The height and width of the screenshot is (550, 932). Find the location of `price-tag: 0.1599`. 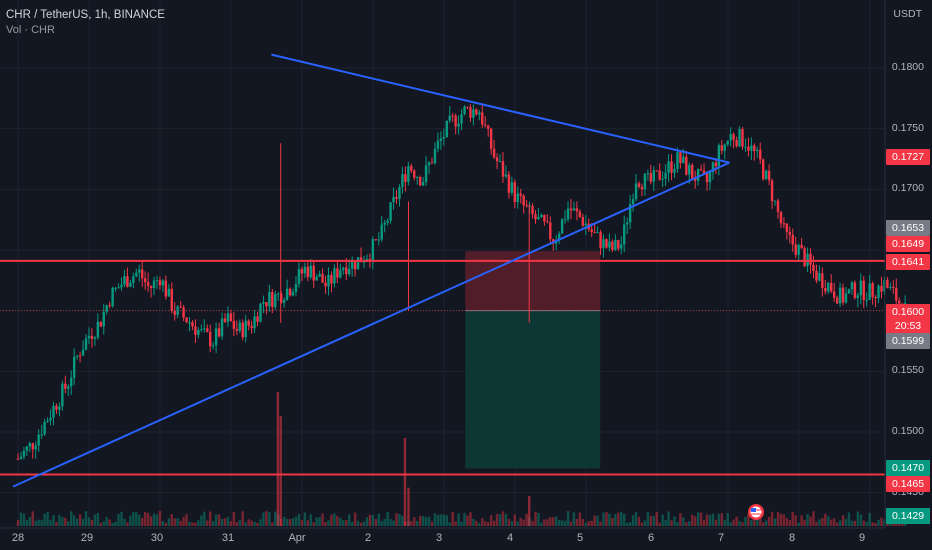

price-tag: 0.1599 is located at coordinates (908, 341).